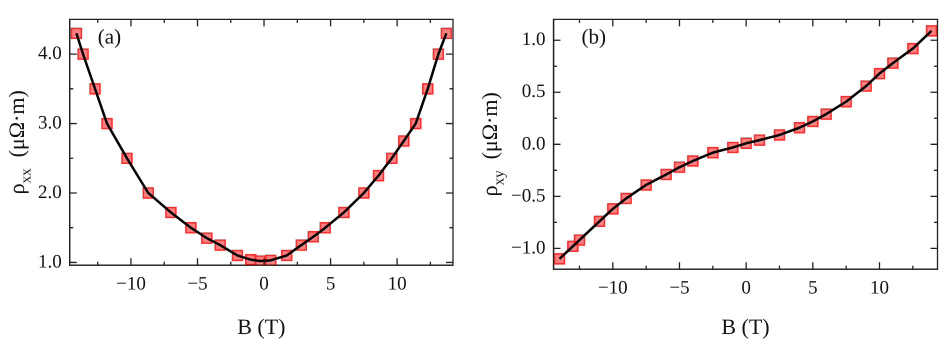  I want to click on y-tick-label: −1.0, so click(528, 247).